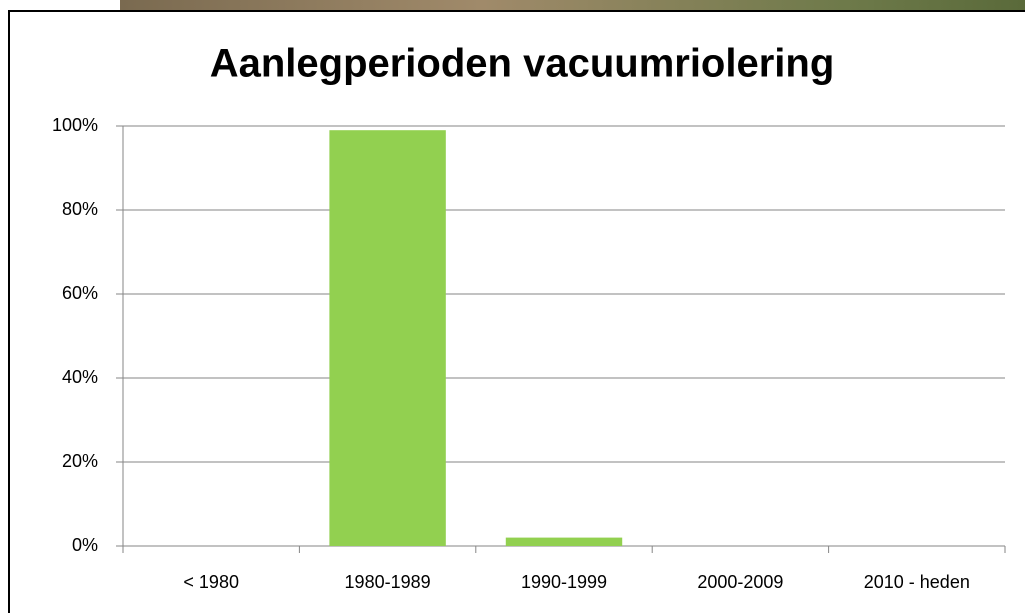 This screenshot has height=613, width=1025. What do you see at coordinates (917, 582) in the screenshot?
I see `x-tick-label: 2010 - heden` at bounding box center [917, 582].